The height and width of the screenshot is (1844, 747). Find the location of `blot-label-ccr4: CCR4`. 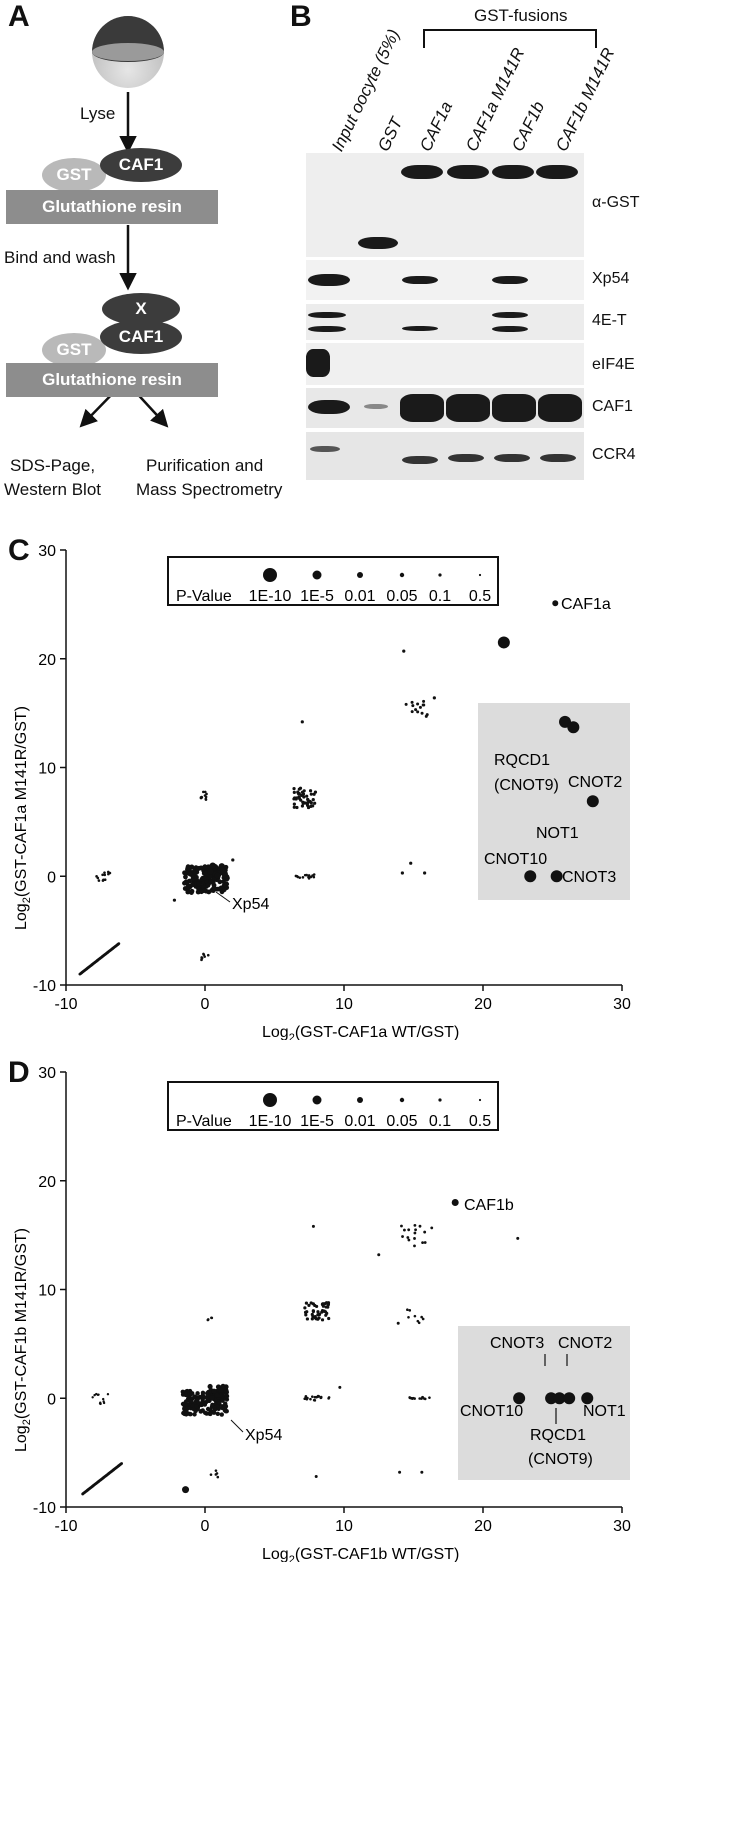

blot-label-ccr4: CCR4 is located at coordinates (614, 454).